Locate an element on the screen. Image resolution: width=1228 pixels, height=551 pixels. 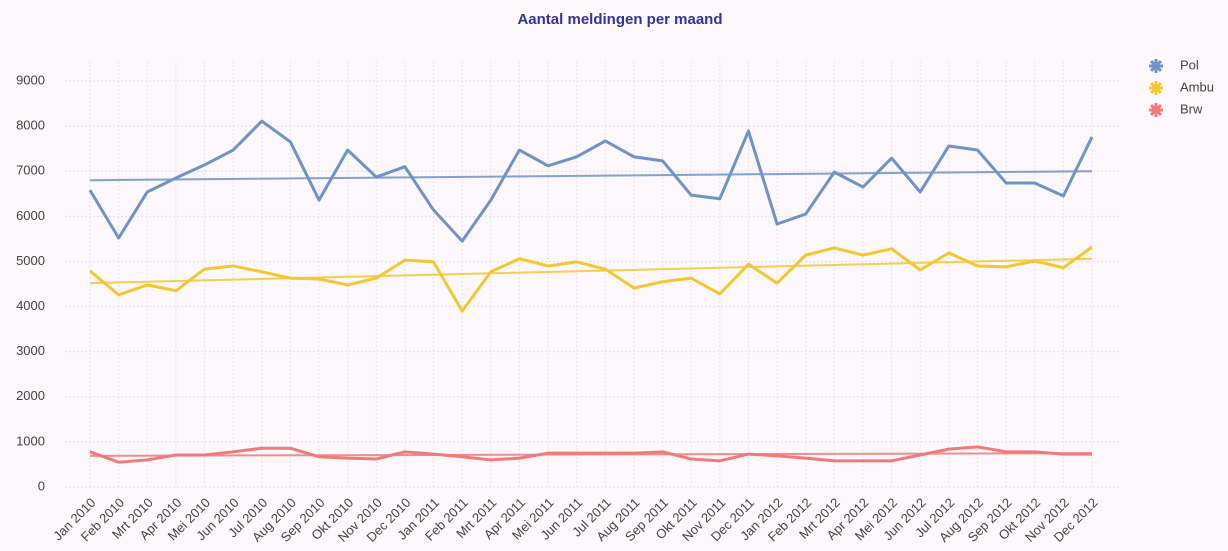
y-tick-label: 6000 is located at coordinates (30, 215).